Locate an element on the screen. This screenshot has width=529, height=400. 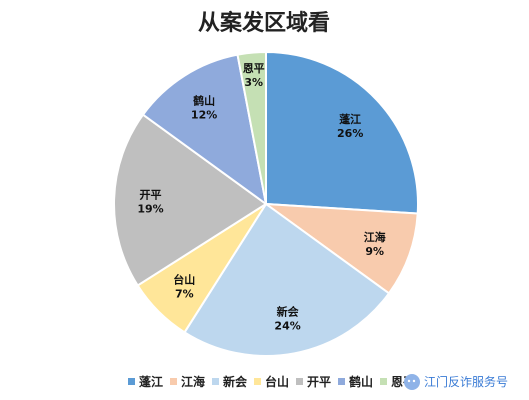
legend-label: 江海 is located at coordinates (193, 381).